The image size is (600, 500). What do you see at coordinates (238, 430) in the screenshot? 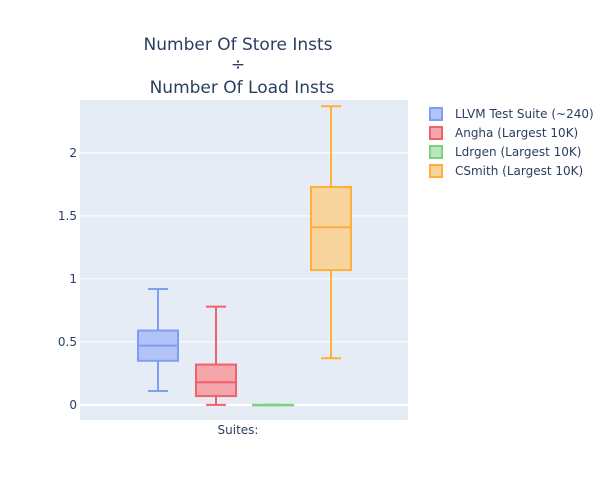
I see `x-axis-title: Suites:` at bounding box center [238, 430].